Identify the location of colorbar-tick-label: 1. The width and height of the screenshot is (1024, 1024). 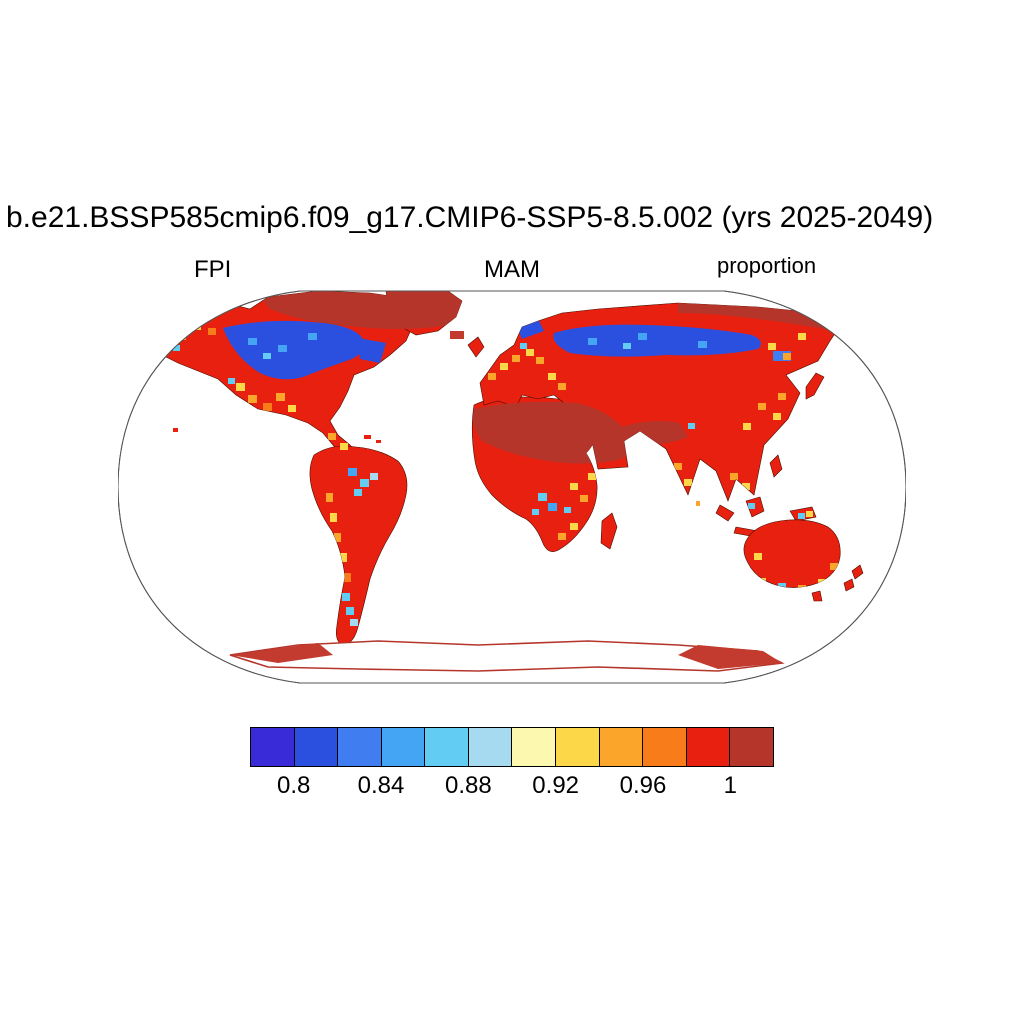
(730, 785).